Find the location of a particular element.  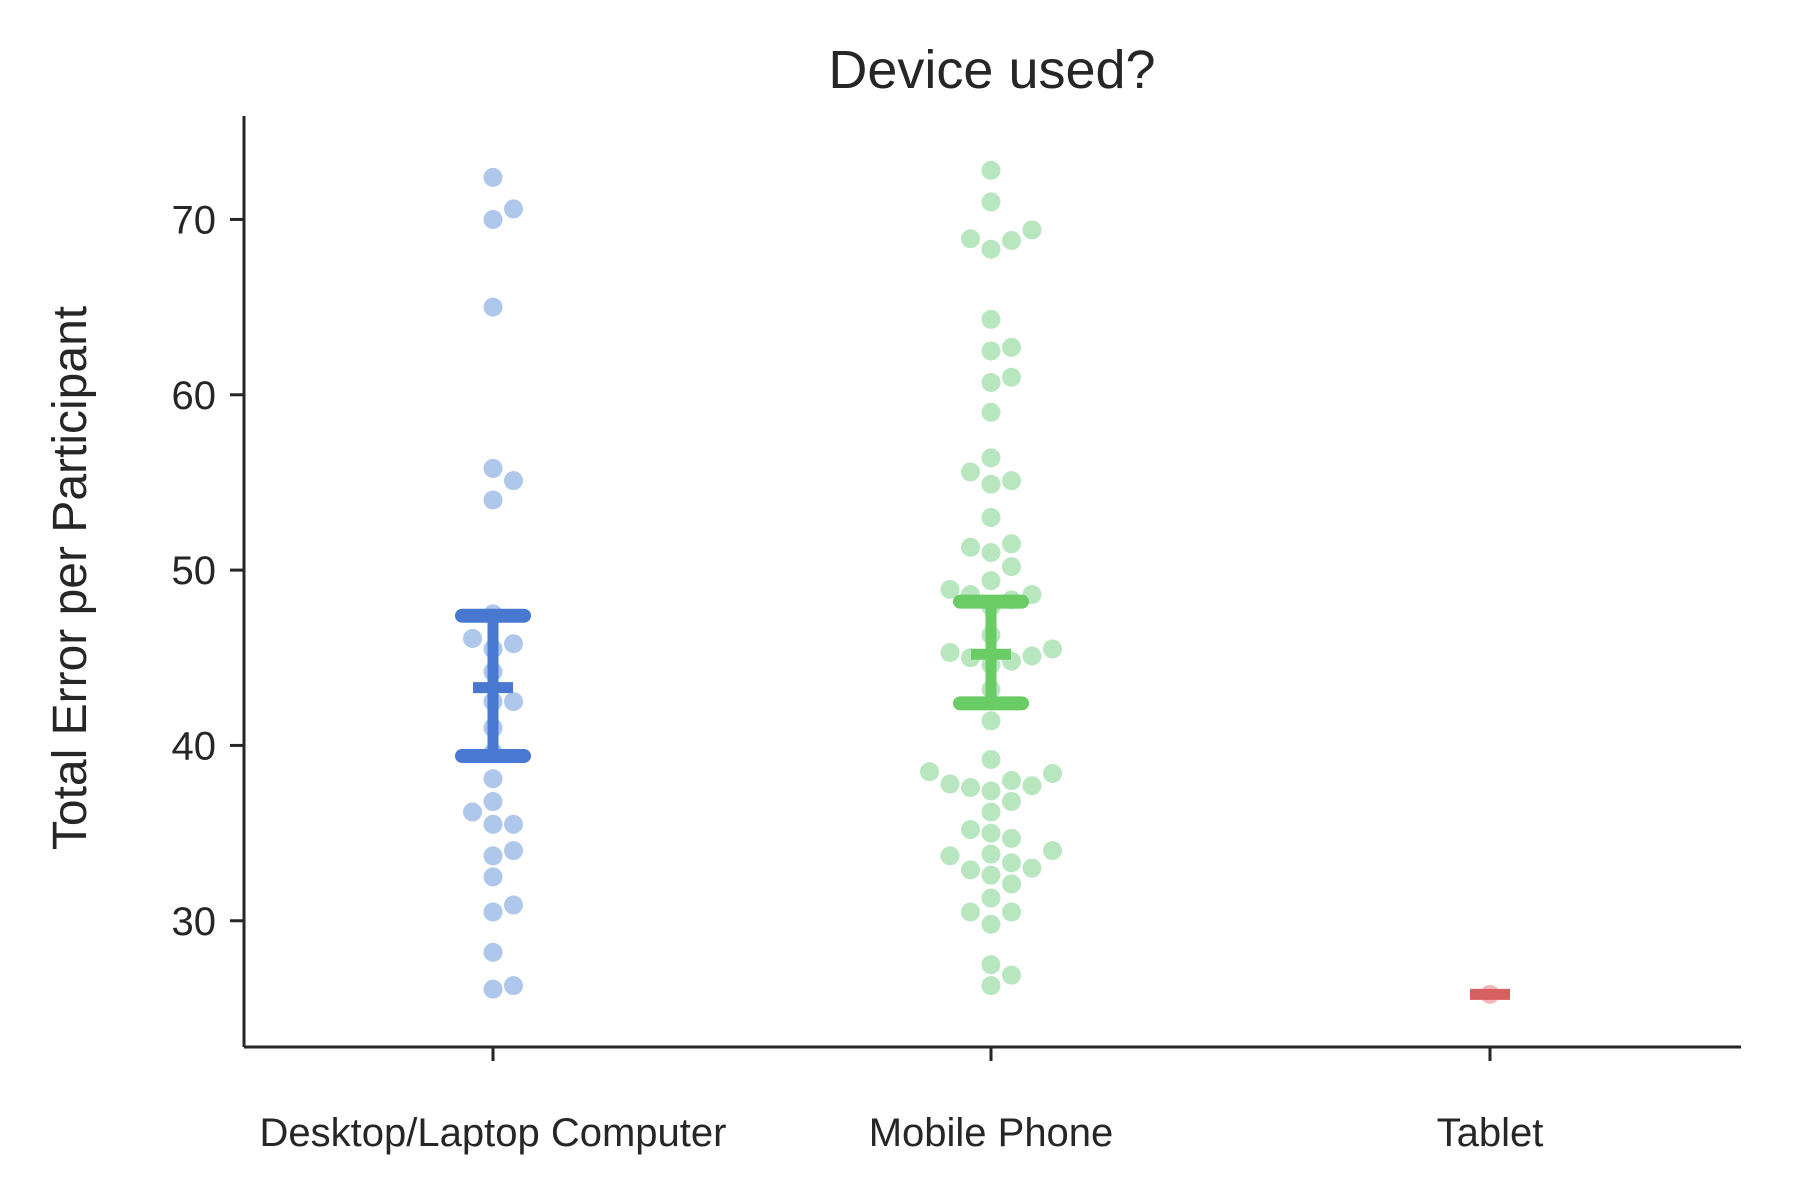

x-tick-label: Desktop/Laptop Computer is located at coordinates (493, 1133).